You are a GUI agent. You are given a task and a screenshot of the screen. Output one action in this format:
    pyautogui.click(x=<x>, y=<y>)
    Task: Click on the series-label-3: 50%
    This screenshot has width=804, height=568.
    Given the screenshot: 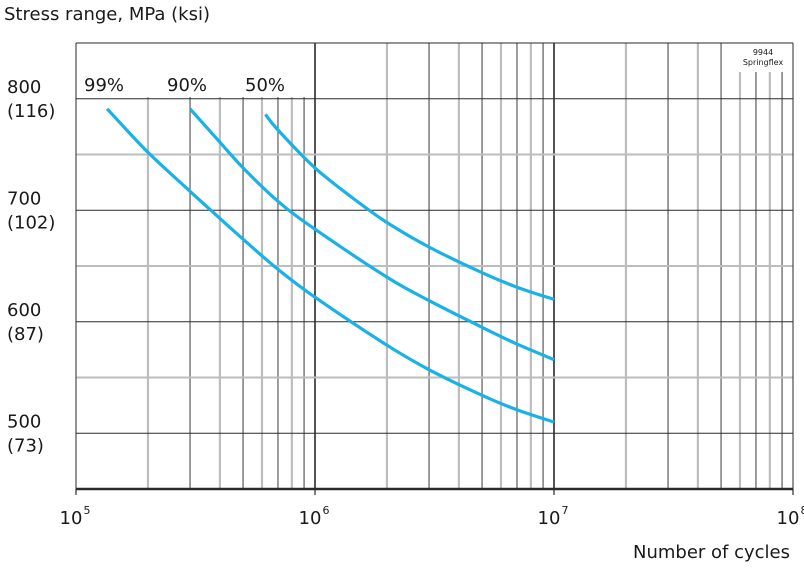 What is the action you would take?
    pyautogui.click(x=265, y=85)
    